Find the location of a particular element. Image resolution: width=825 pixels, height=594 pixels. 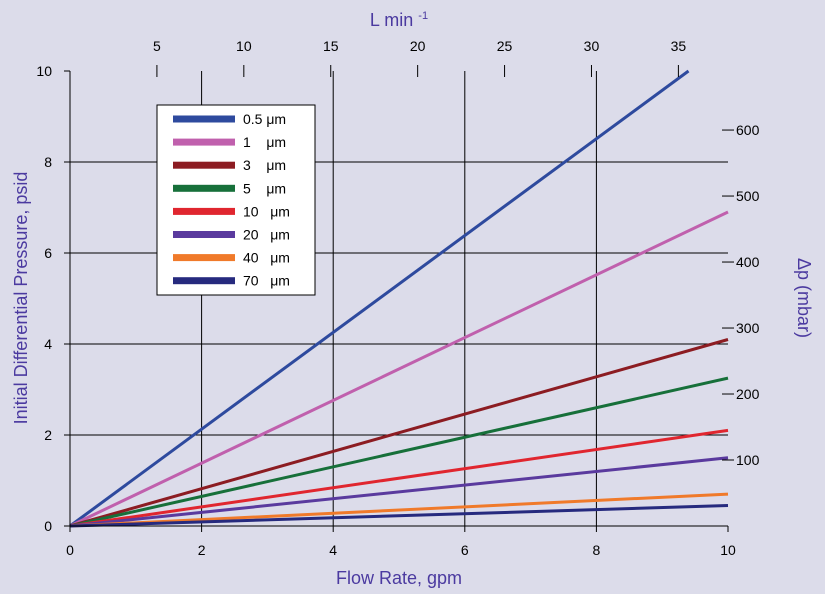

x-top-tick-label: 25 is located at coordinates (505, 46).